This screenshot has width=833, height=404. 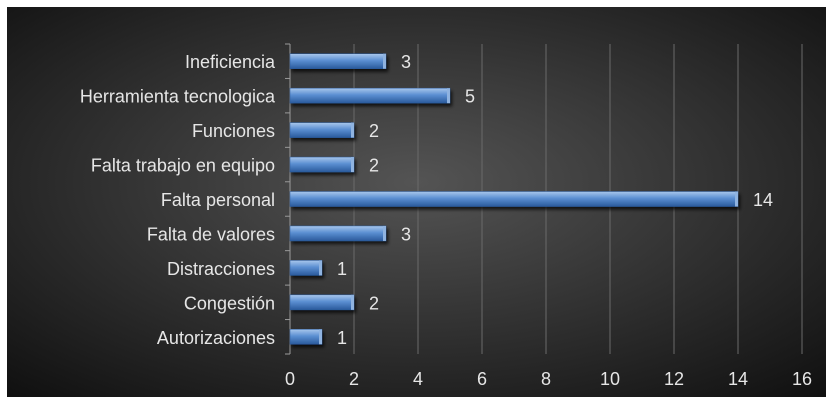 I want to click on category-label: Falta personal, so click(x=218, y=200).